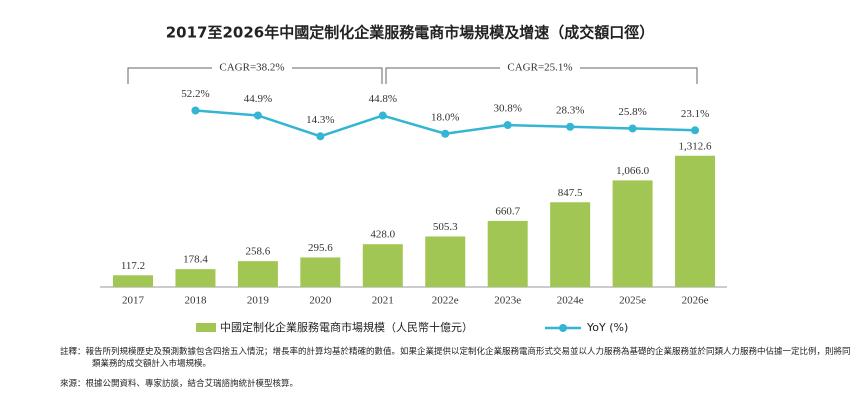 This screenshot has width=857, height=413. Describe the element at coordinates (410, 33) in the screenshot. I see `chart-title: 2017至2026年中國定制化企業服務電商市場規模及增速（成交額口徑）` at that location.